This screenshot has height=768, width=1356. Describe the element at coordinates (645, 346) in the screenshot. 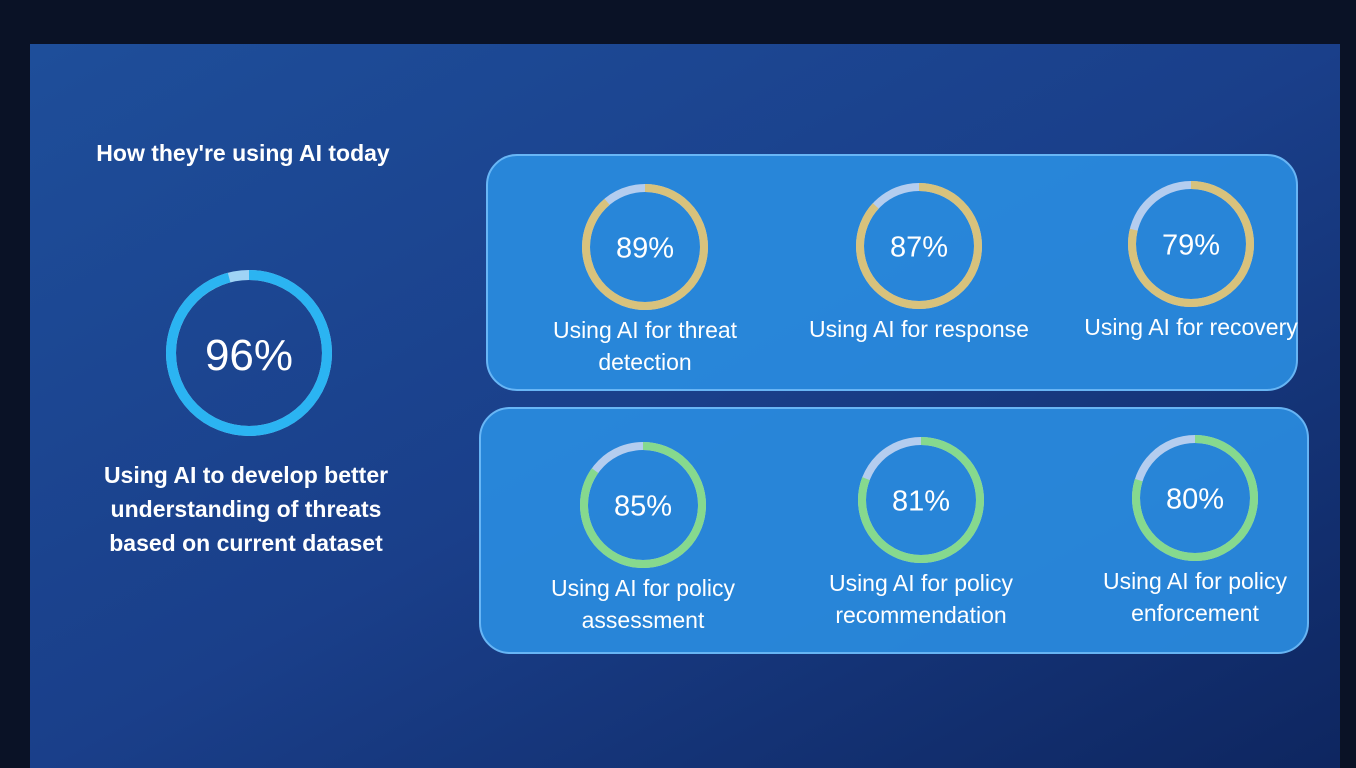

I see `stat-label: Using AI for threat detection` at that location.